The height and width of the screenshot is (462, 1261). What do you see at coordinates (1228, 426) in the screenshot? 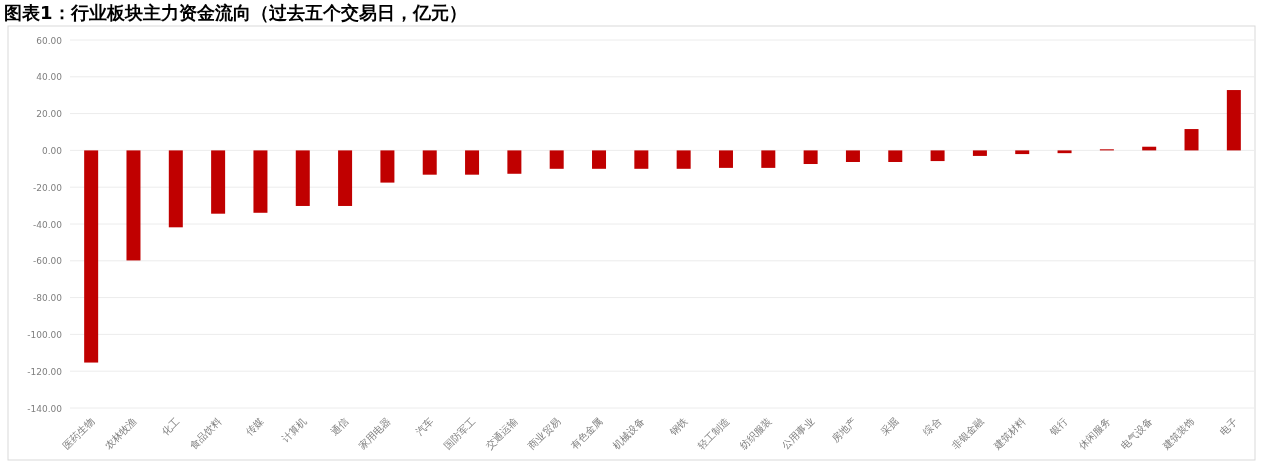
I see `x-tick-label: 电子` at bounding box center [1228, 426].